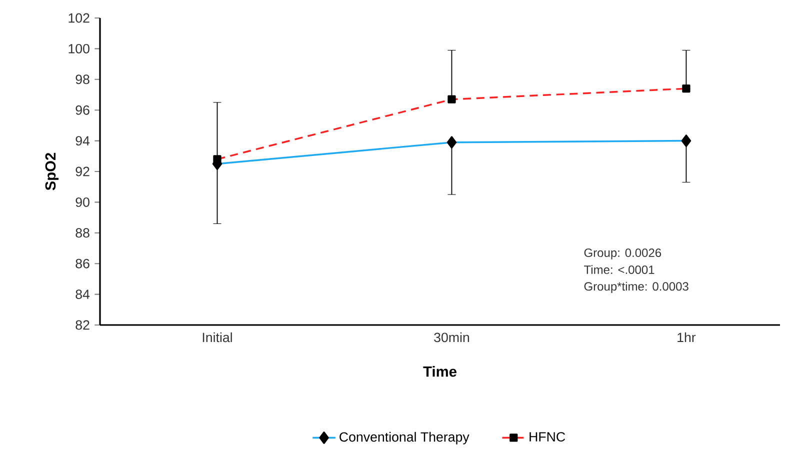 The height and width of the screenshot is (457, 809). Describe the element at coordinates (405, 438) in the screenshot. I see `legend-label: Conventional Therapy` at that location.